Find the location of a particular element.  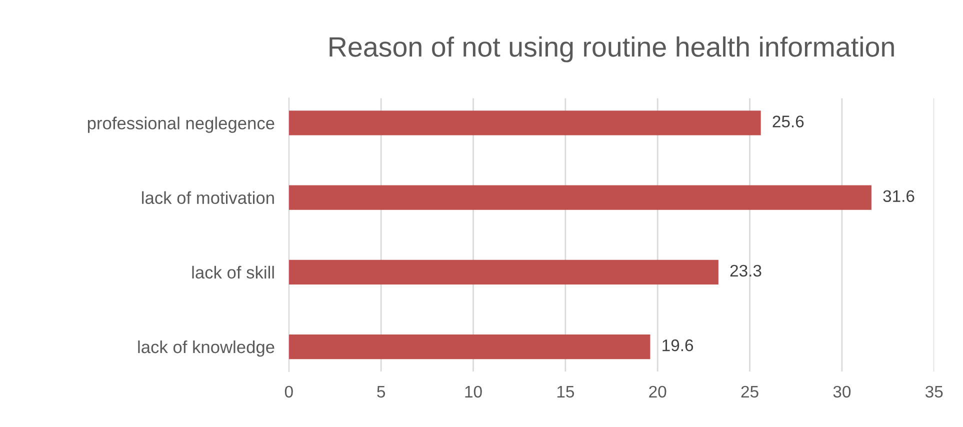

y-tick-label: lack of skill is located at coordinates (233, 272).